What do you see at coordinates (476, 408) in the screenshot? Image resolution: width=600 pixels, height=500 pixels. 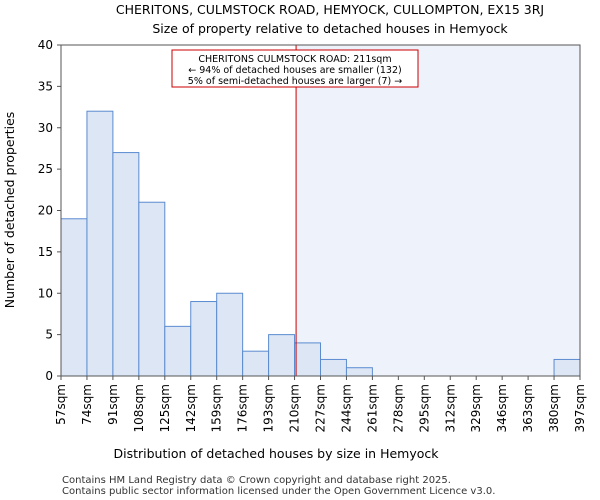 I see `x-tick-label: 329sqm` at bounding box center [476, 408].